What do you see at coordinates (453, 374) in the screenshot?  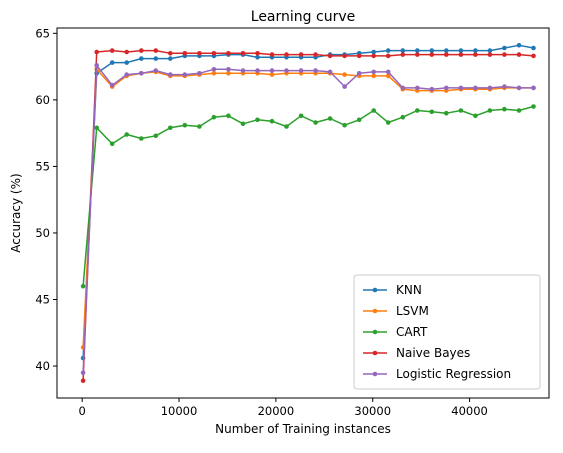 I see `legend-label-logistic-regression: Logistic Regression` at bounding box center [453, 374].